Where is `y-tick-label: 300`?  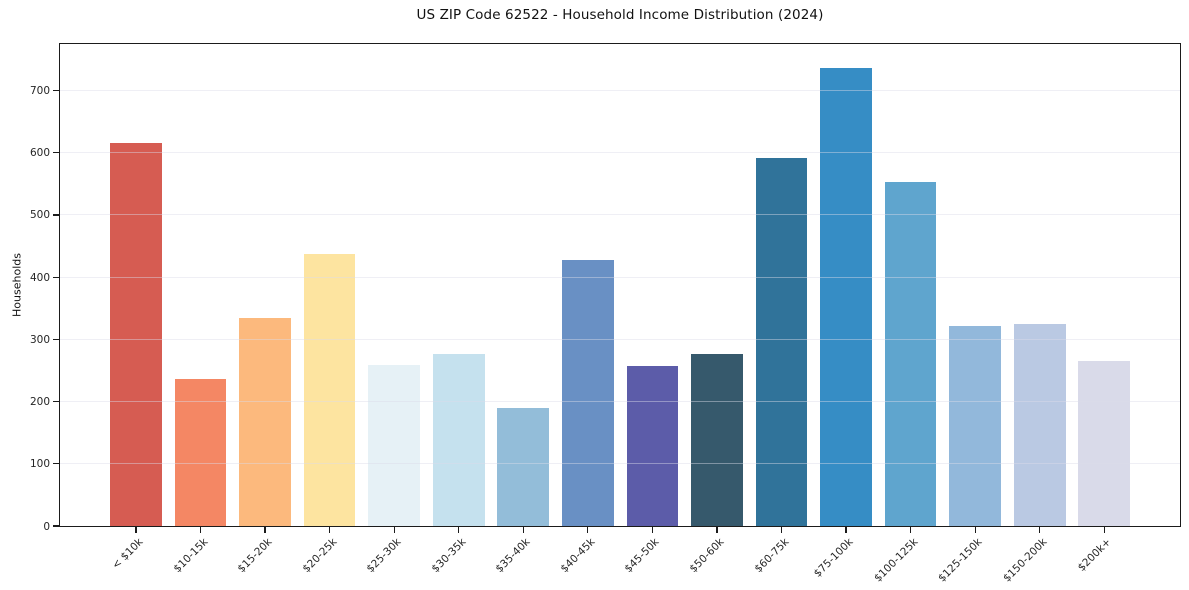
y-tick-label: 300 is located at coordinates (39, 339).